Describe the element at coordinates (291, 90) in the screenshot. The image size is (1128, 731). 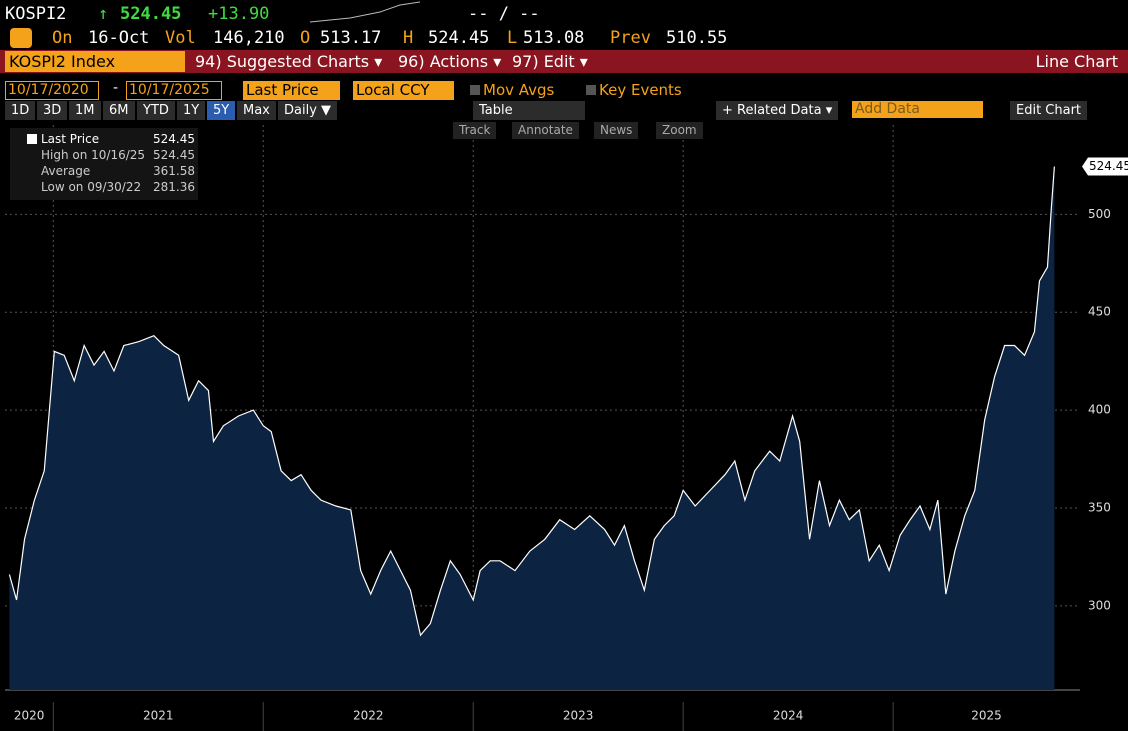
I see `field: Last Price` at that location.